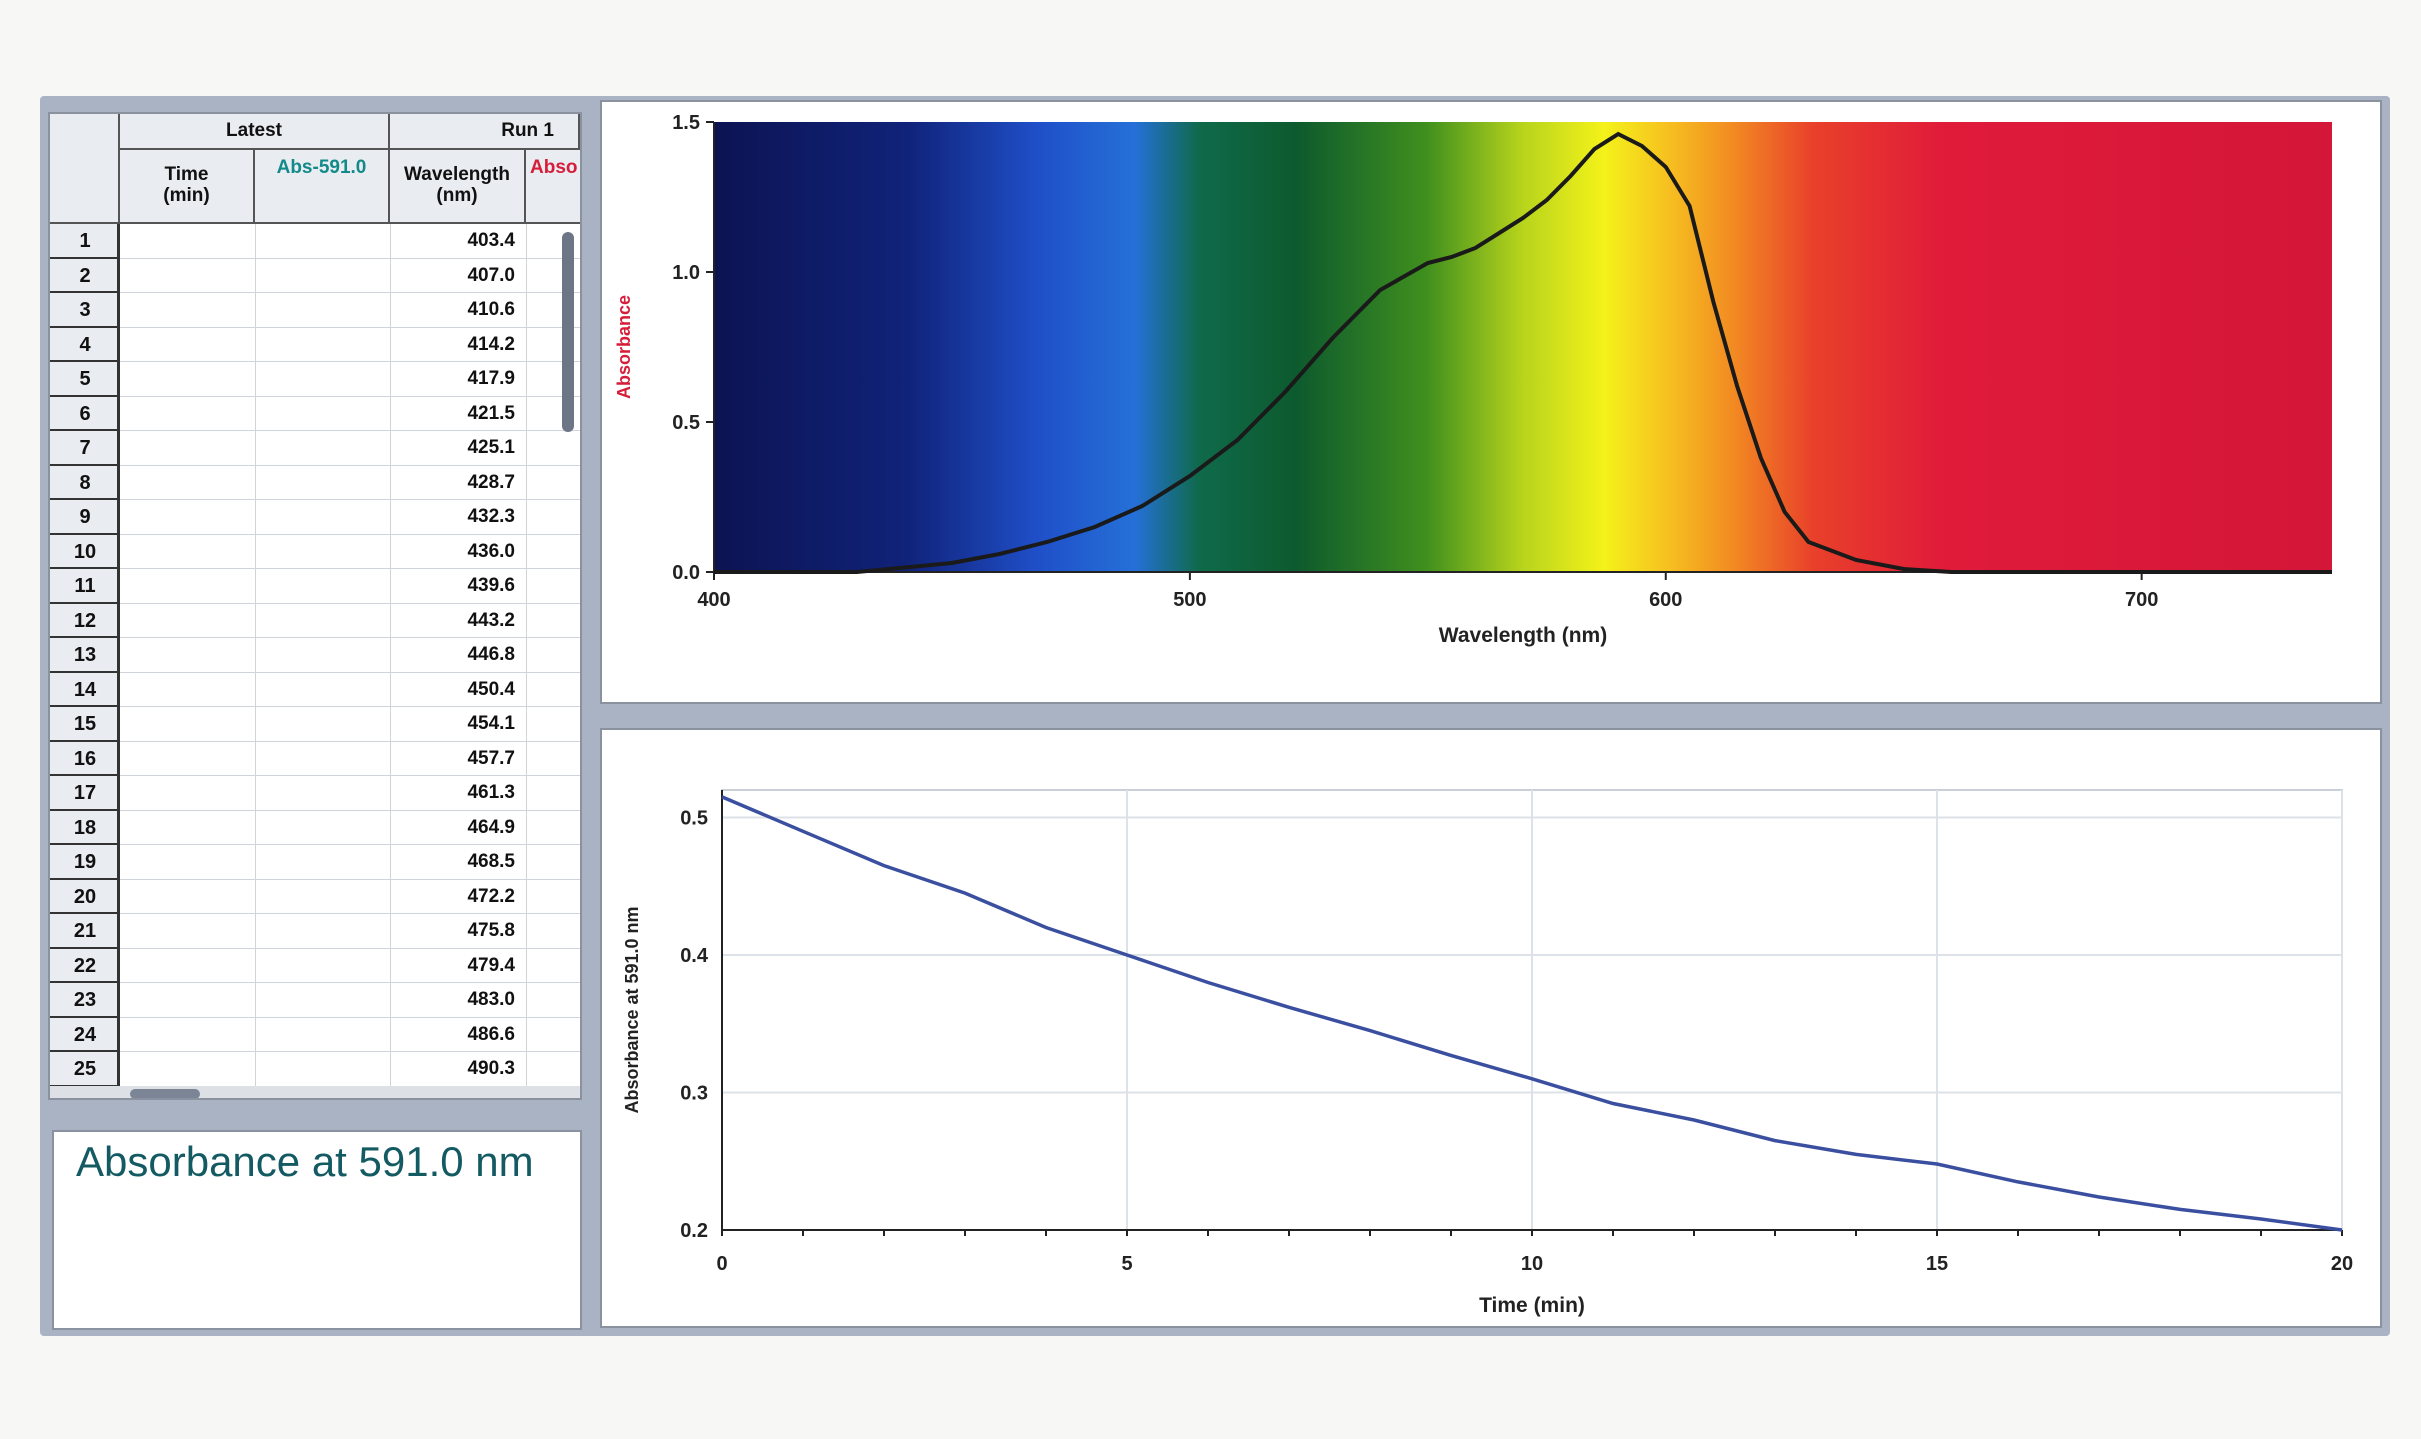 This screenshot has height=1439, width=2421. Describe the element at coordinates (85, 690) in the screenshot. I see `row-number: 14` at that location.